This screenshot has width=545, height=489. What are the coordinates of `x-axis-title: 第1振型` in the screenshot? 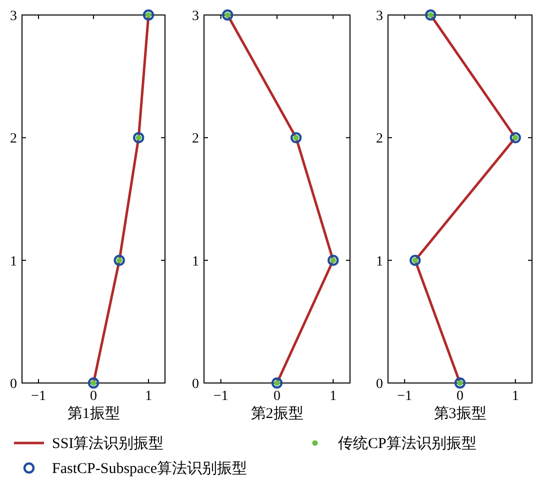 It's located at (93, 413).